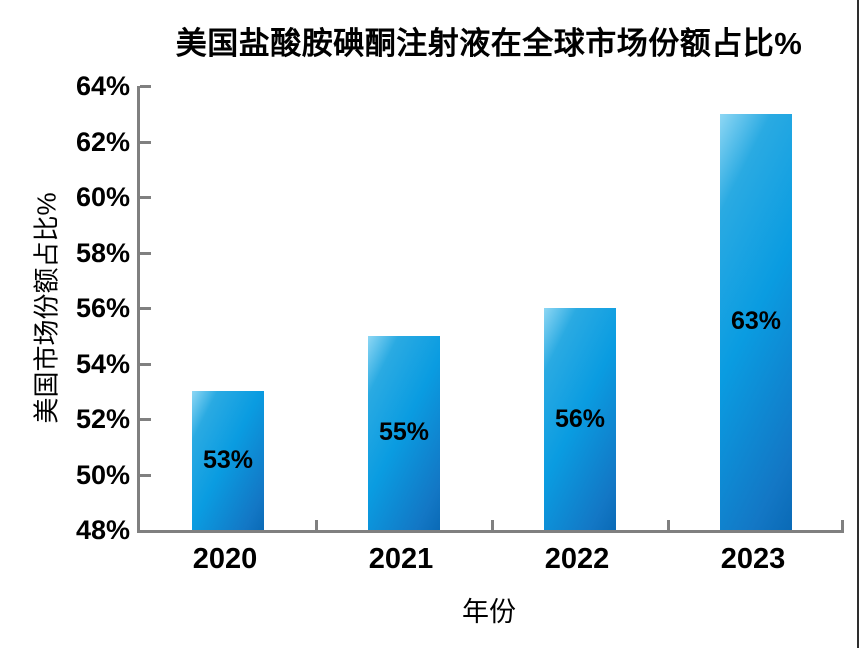  I want to click on bar-2020: 53%, so click(228, 460).